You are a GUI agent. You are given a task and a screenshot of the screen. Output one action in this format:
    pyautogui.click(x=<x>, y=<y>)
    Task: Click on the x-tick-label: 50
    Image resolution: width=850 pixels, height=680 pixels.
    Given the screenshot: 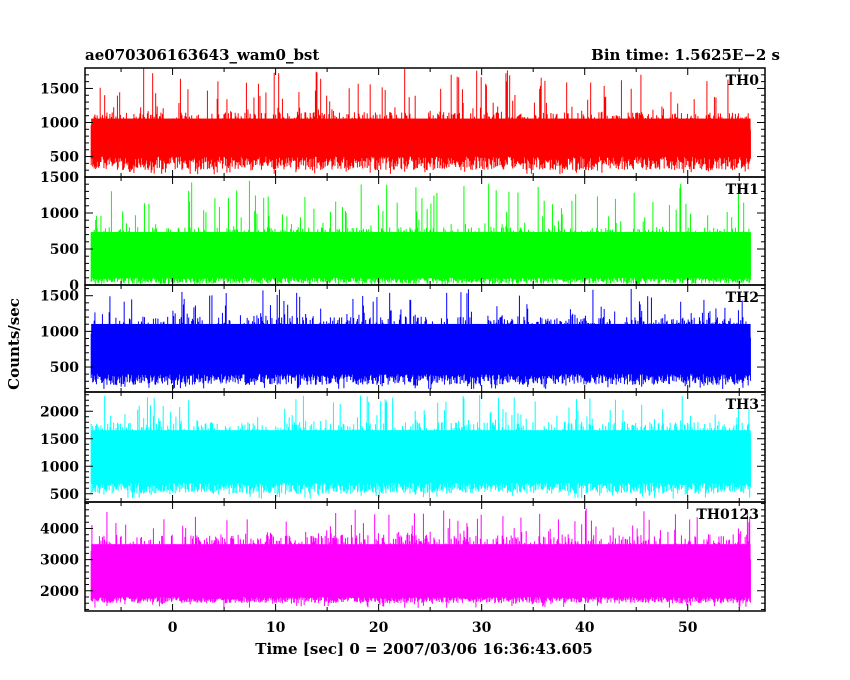 What is the action you would take?
    pyautogui.click(x=688, y=628)
    